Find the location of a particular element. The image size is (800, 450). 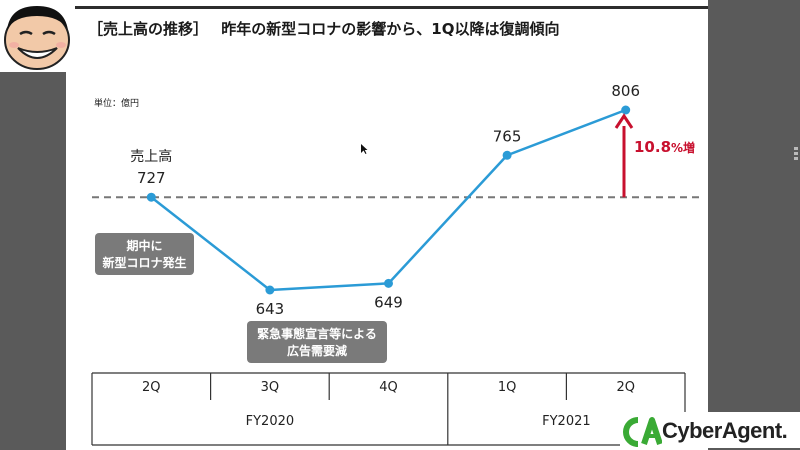

fiscal-year-label: FY2020 is located at coordinates (270, 421).